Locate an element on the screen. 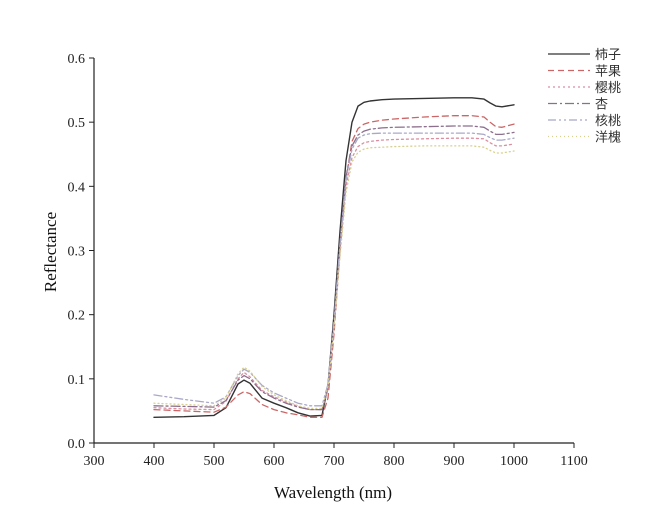 The height and width of the screenshot is (523, 672). x-tick-label: 400 is located at coordinates (154, 461).